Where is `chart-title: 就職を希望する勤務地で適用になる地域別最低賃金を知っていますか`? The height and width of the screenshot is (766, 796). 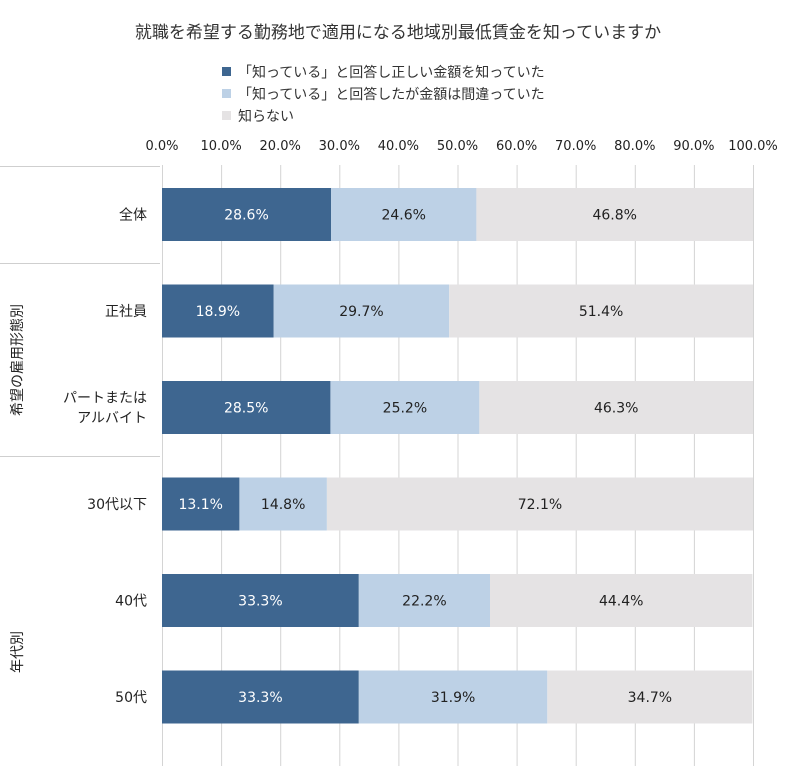 chart-title: 就職を希望する勤務地で適用になる地域別最低賃金を知っていますか is located at coordinates (398, 33).